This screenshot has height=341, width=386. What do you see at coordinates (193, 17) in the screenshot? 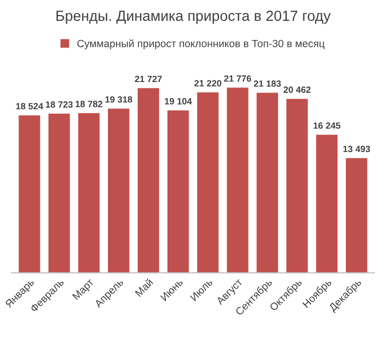
I see `chart-title: Бренды. Динамика прироста в 2017 году` at bounding box center [193, 17].